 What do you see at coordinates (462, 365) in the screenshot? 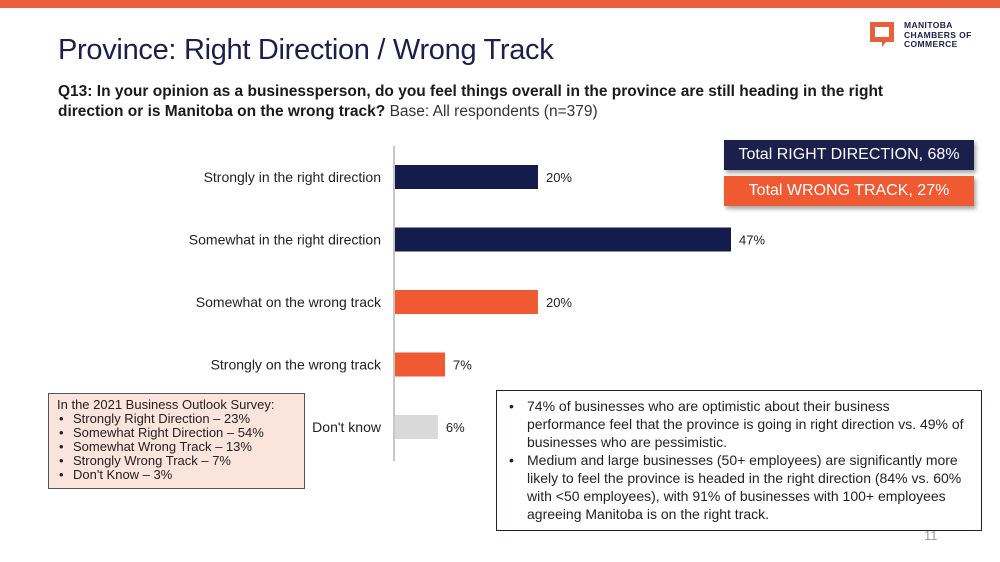
I see `value-label: 7%` at bounding box center [462, 365].